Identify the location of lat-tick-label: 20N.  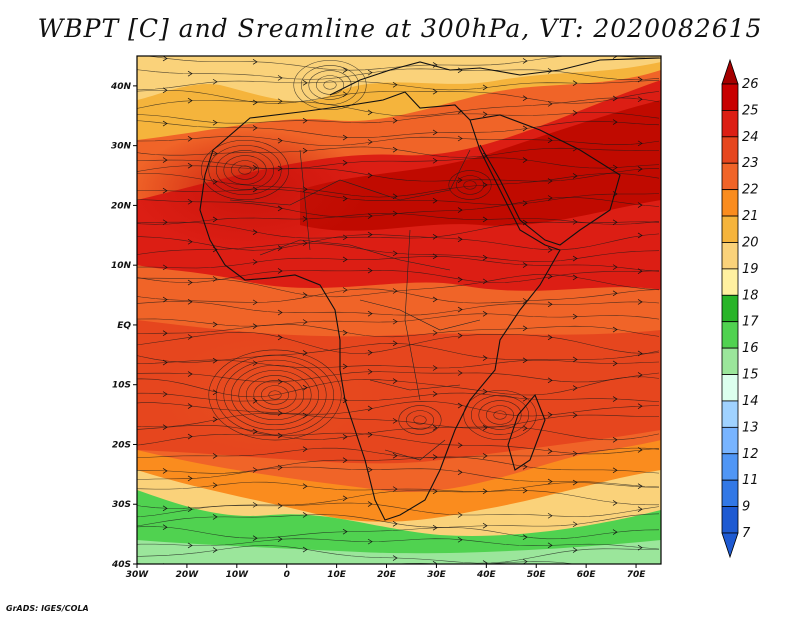
(121, 206).